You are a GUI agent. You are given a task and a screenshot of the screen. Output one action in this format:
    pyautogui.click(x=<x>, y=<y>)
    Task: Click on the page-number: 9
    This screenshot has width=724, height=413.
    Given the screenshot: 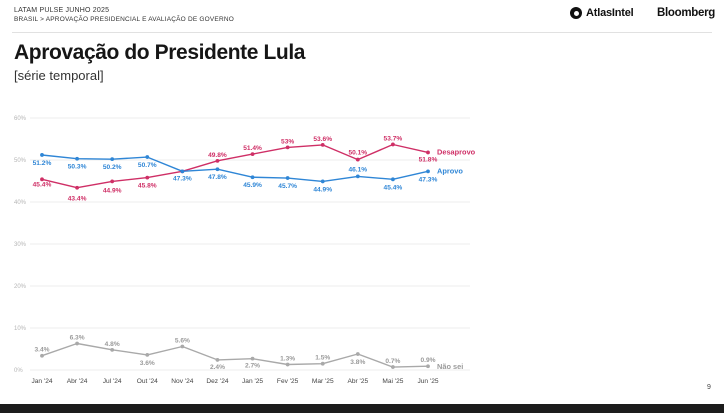 What is the action you would take?
    pyautogui.click(x=709, y=387)
    